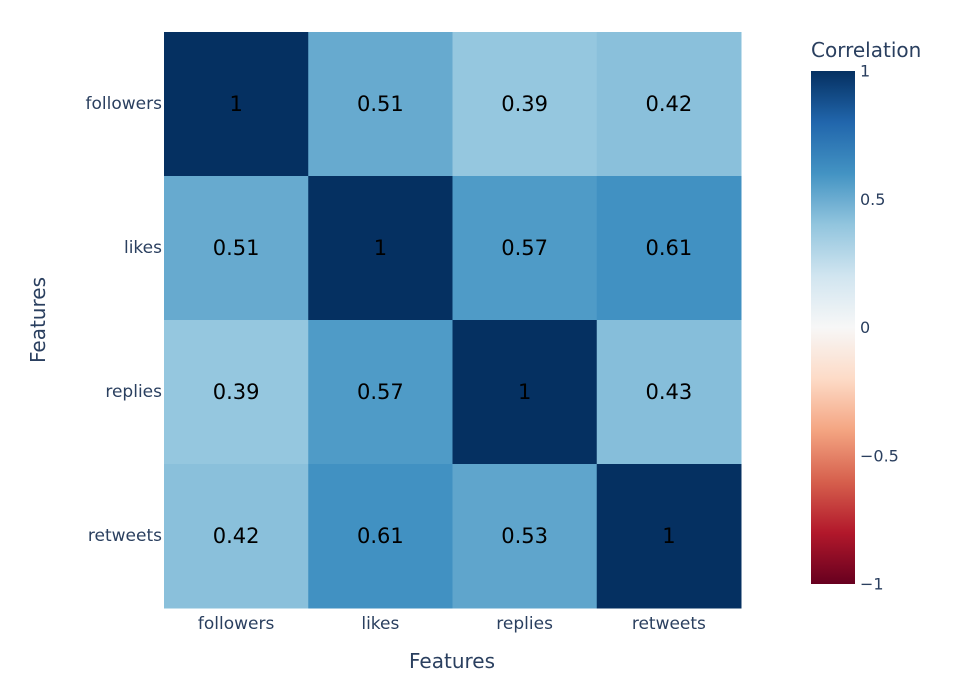 This screenshot has width=972, height=700. I want to click on x-tick-label: replies, so click(524, 624).